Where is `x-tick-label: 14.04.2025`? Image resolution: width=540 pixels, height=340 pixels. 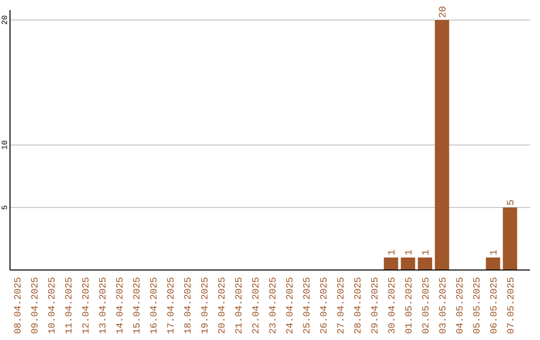
x-tick-label: 14.04.2025 is located at coordinates (120, 305).